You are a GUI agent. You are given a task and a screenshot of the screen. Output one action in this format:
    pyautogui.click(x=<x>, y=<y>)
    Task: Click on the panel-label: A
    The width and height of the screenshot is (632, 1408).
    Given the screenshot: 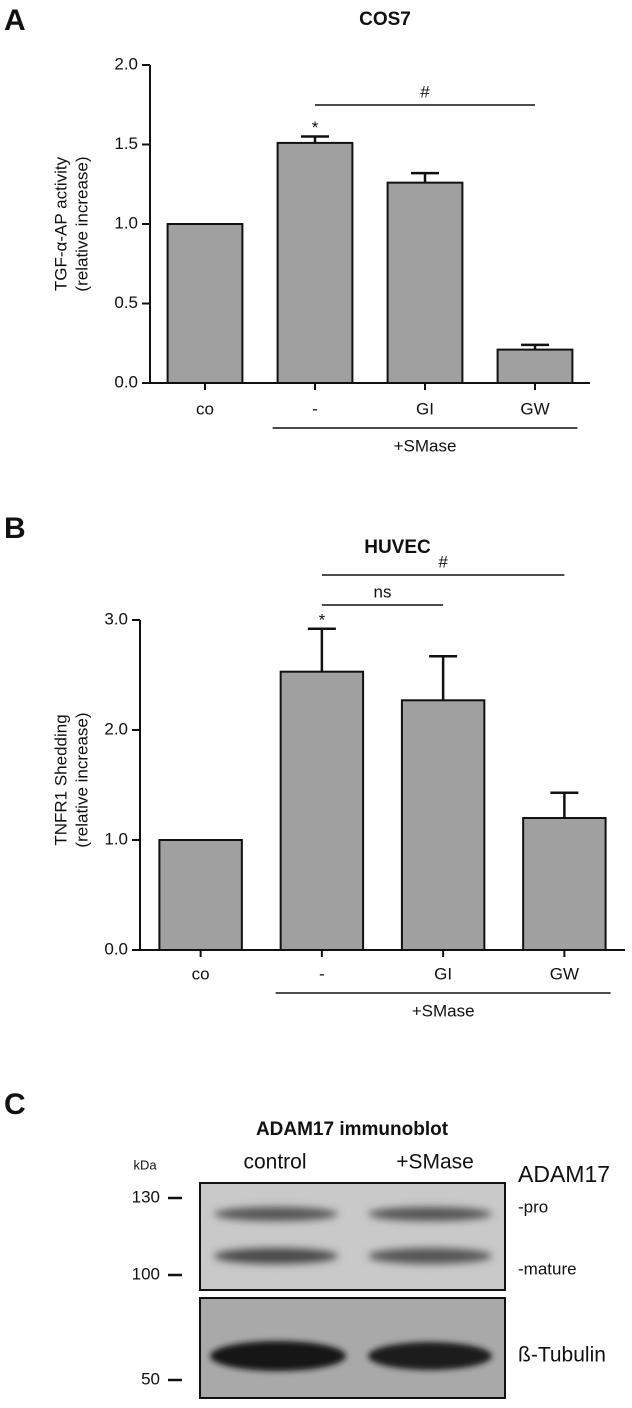 What is the action you would take?
    pyautogui.click(x=15, y=20)
    